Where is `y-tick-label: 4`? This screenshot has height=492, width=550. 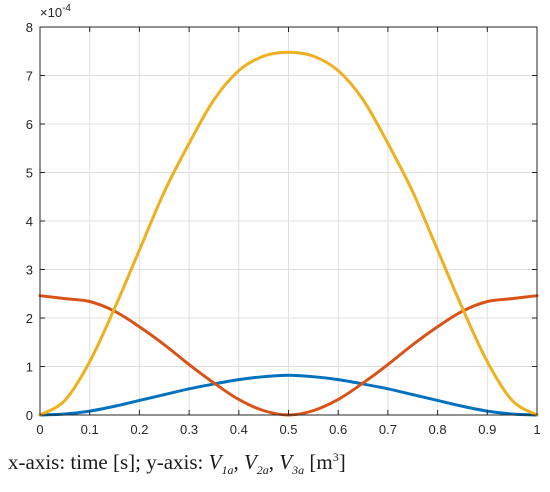
y-tick-label: 4 is located at coordinates (29, 221).